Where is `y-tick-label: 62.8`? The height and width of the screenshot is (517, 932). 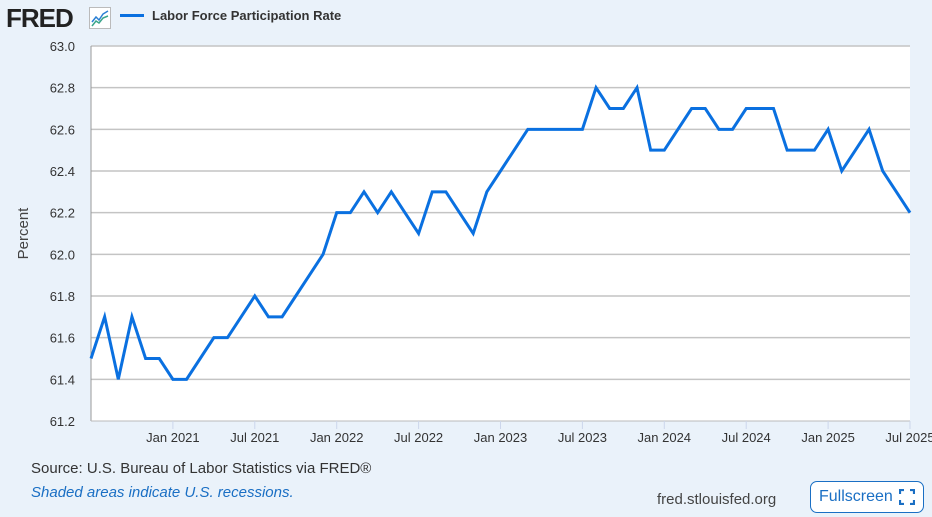 y-tick-label: 62.8 is located at coordinates (62, 88).